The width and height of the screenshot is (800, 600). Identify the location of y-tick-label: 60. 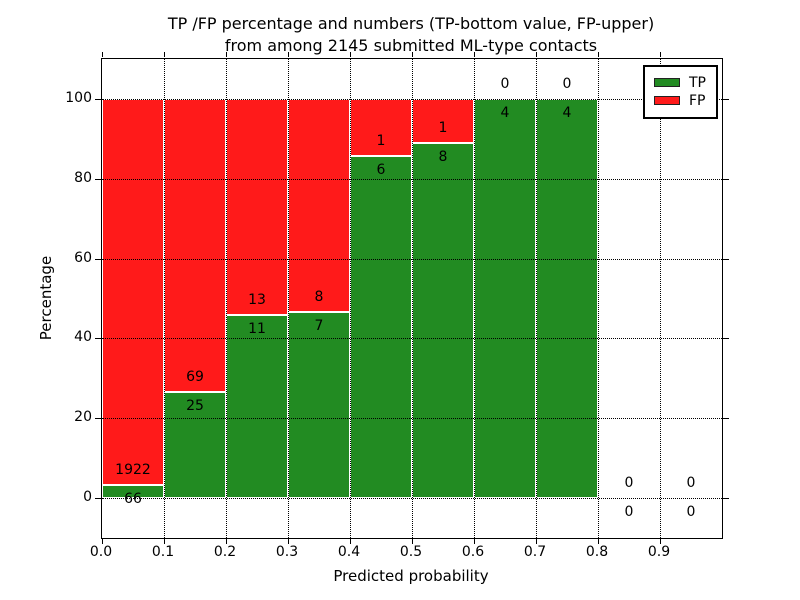
(83, 257).